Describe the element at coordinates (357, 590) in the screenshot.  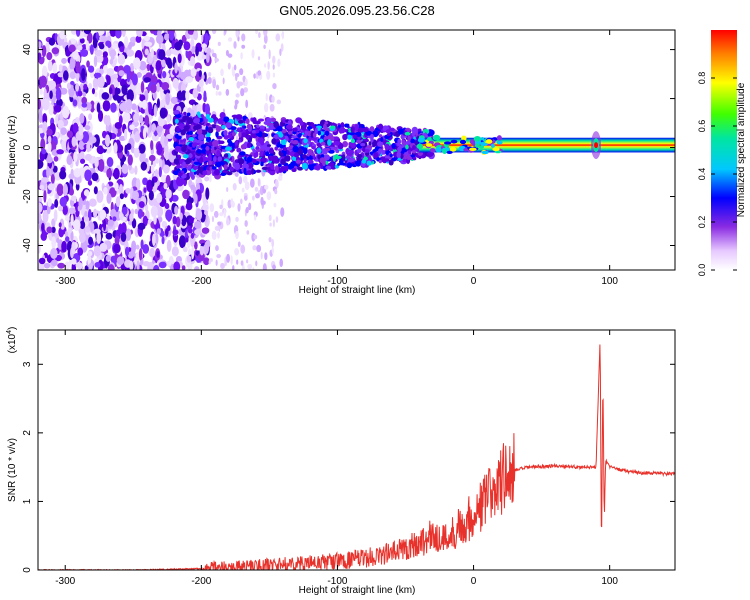
I see `snr-x-label: Height of straight line (km)` at that location.